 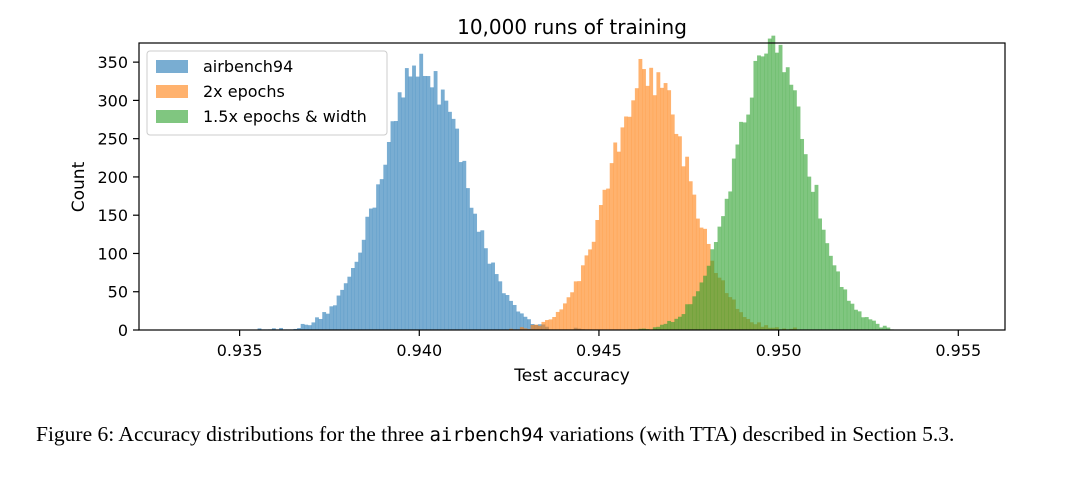 I want to click on y-tick-label: 250, so click(x=112, y=139).